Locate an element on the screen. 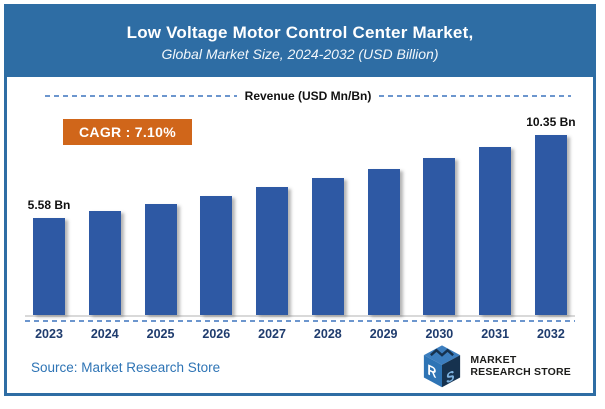  brand-logo: R S MARKET RESEARCH STORE is located at coordinates (496, 367).